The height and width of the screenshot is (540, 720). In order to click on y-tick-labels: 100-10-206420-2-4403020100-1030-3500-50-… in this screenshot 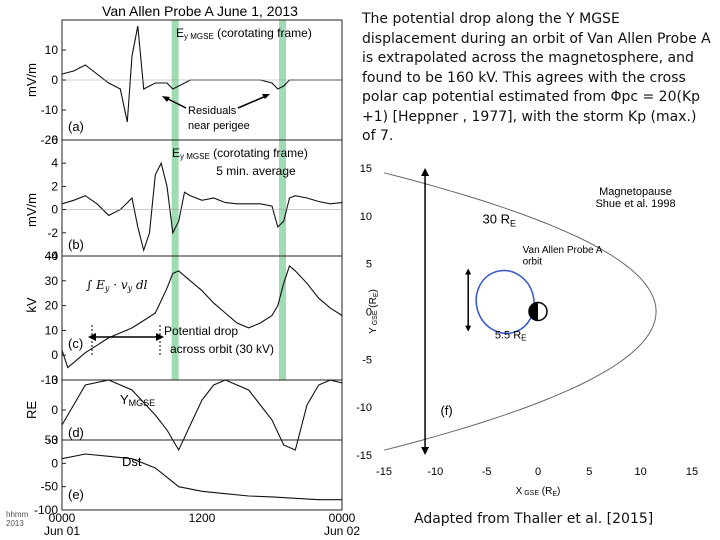, I will do `click(50, 280)`.